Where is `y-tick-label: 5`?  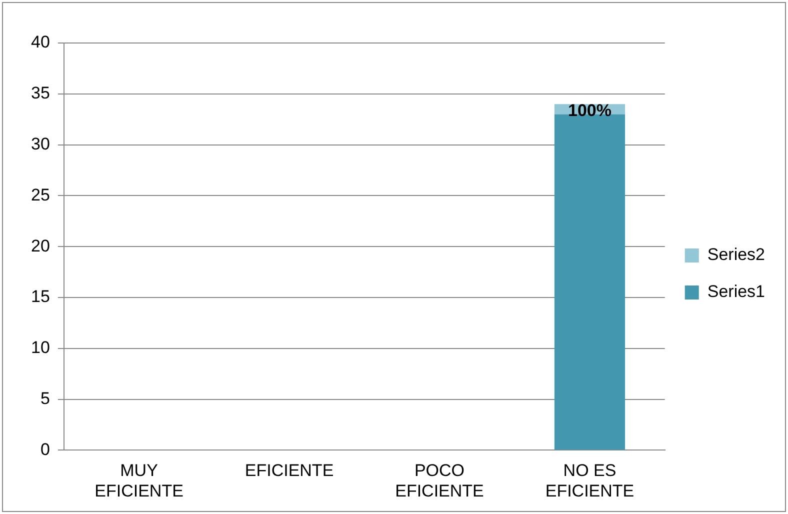
y-tick-label: 5 is located at coordinates (45, 398).